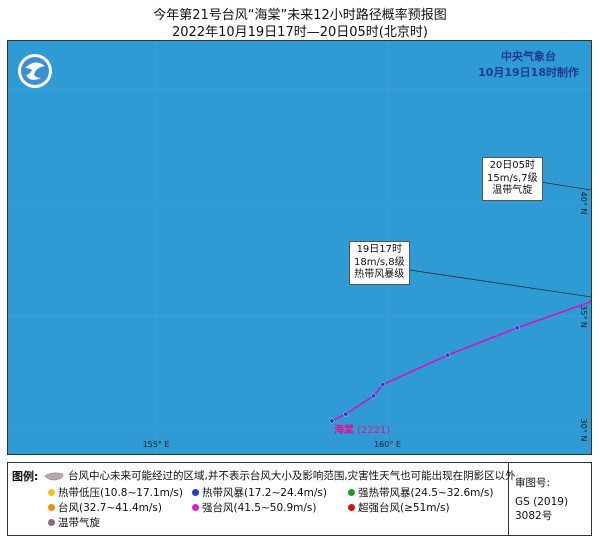  I want to click on latitude-label: 35° N, so click(583, 316).